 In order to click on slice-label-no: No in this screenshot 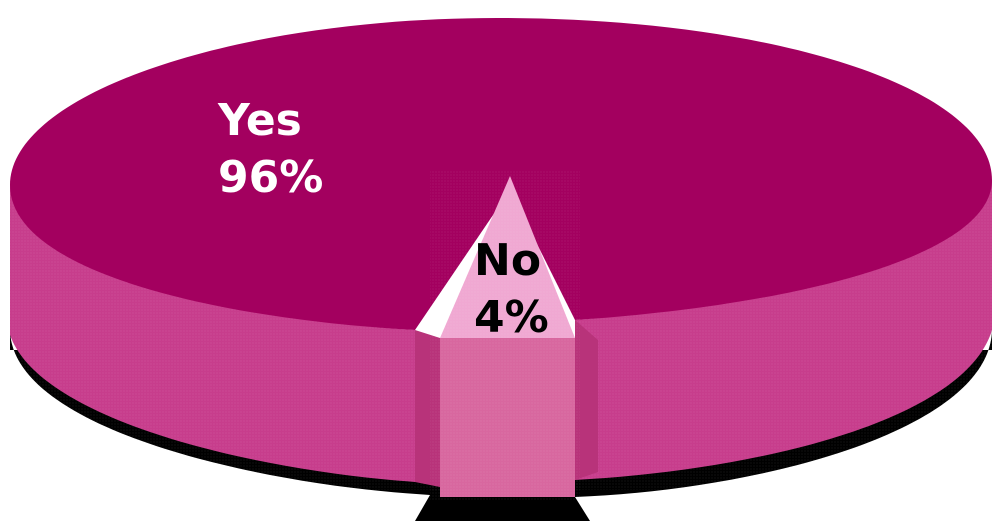, I will do `click(507, 260)`.